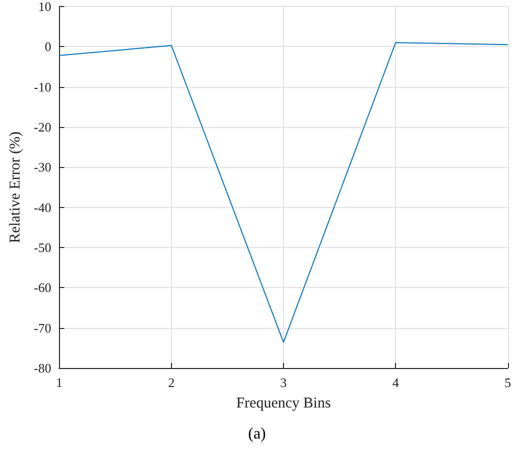 This screenshot has height=450, width=514. I want to click on x-tick-label: 1, so click(59, 382).